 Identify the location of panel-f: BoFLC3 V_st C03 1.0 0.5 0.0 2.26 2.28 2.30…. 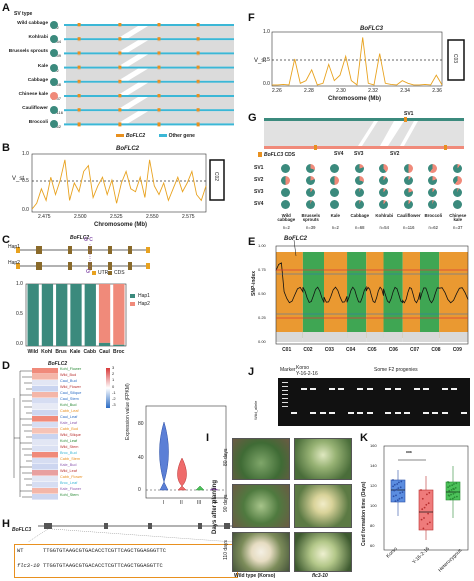
(363, 59).